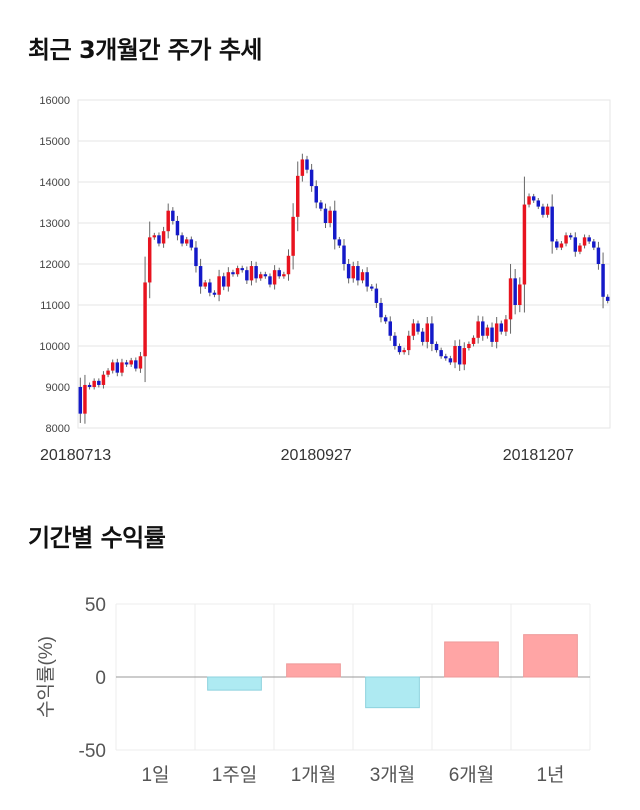 The width and height of the screenshot is (640, 810). What do you see at coordinates (46, 677) in the screenshot?
I see `y-axis-label: 수익률(%)` at bounding box center [46, 677].